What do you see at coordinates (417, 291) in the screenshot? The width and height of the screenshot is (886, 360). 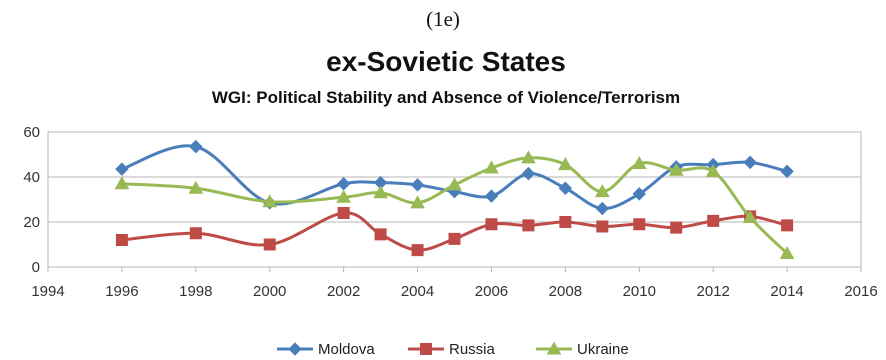 I see `x-tick-label: 2004` at bounding box center [417, 291].